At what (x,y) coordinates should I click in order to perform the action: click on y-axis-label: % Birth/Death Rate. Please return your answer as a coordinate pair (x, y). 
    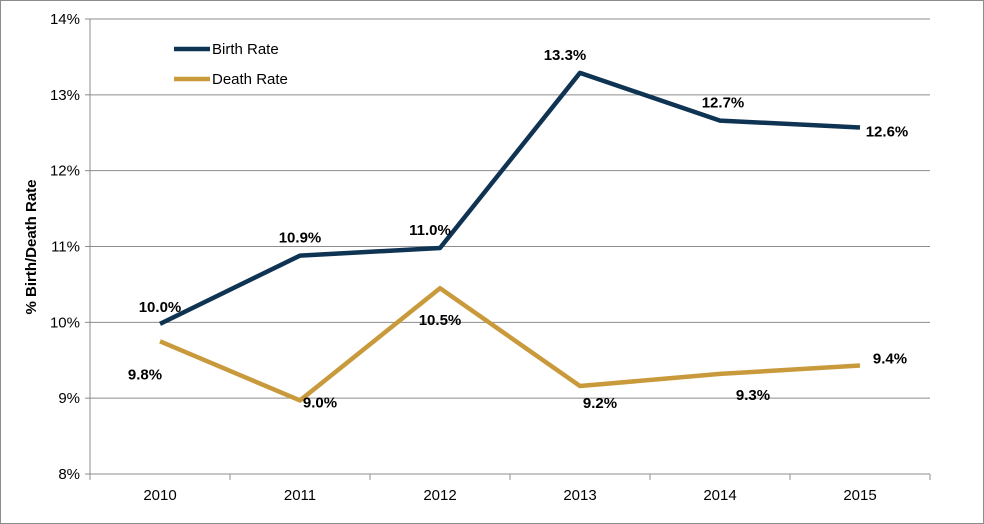
    Looking at the image, I should click on (31, 246).